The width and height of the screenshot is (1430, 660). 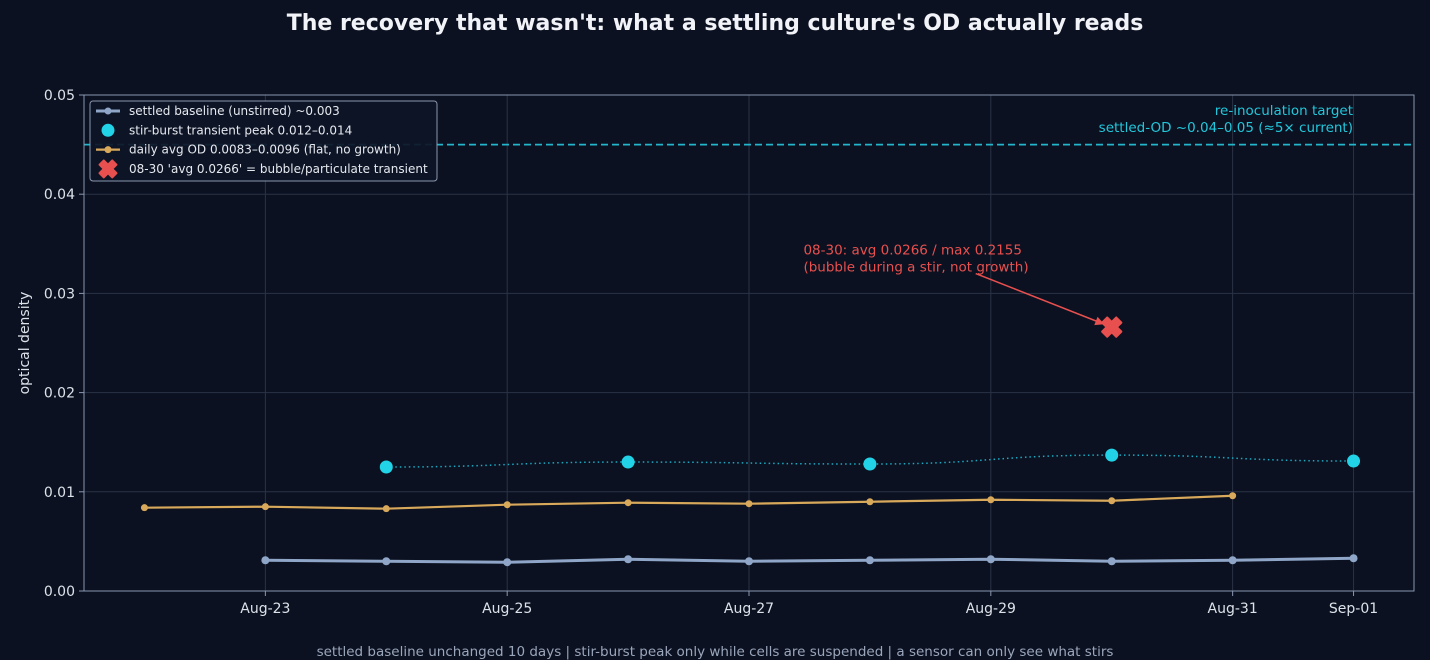 I want to click on y-tick-label: 0.05, so click(x=59, y=96).